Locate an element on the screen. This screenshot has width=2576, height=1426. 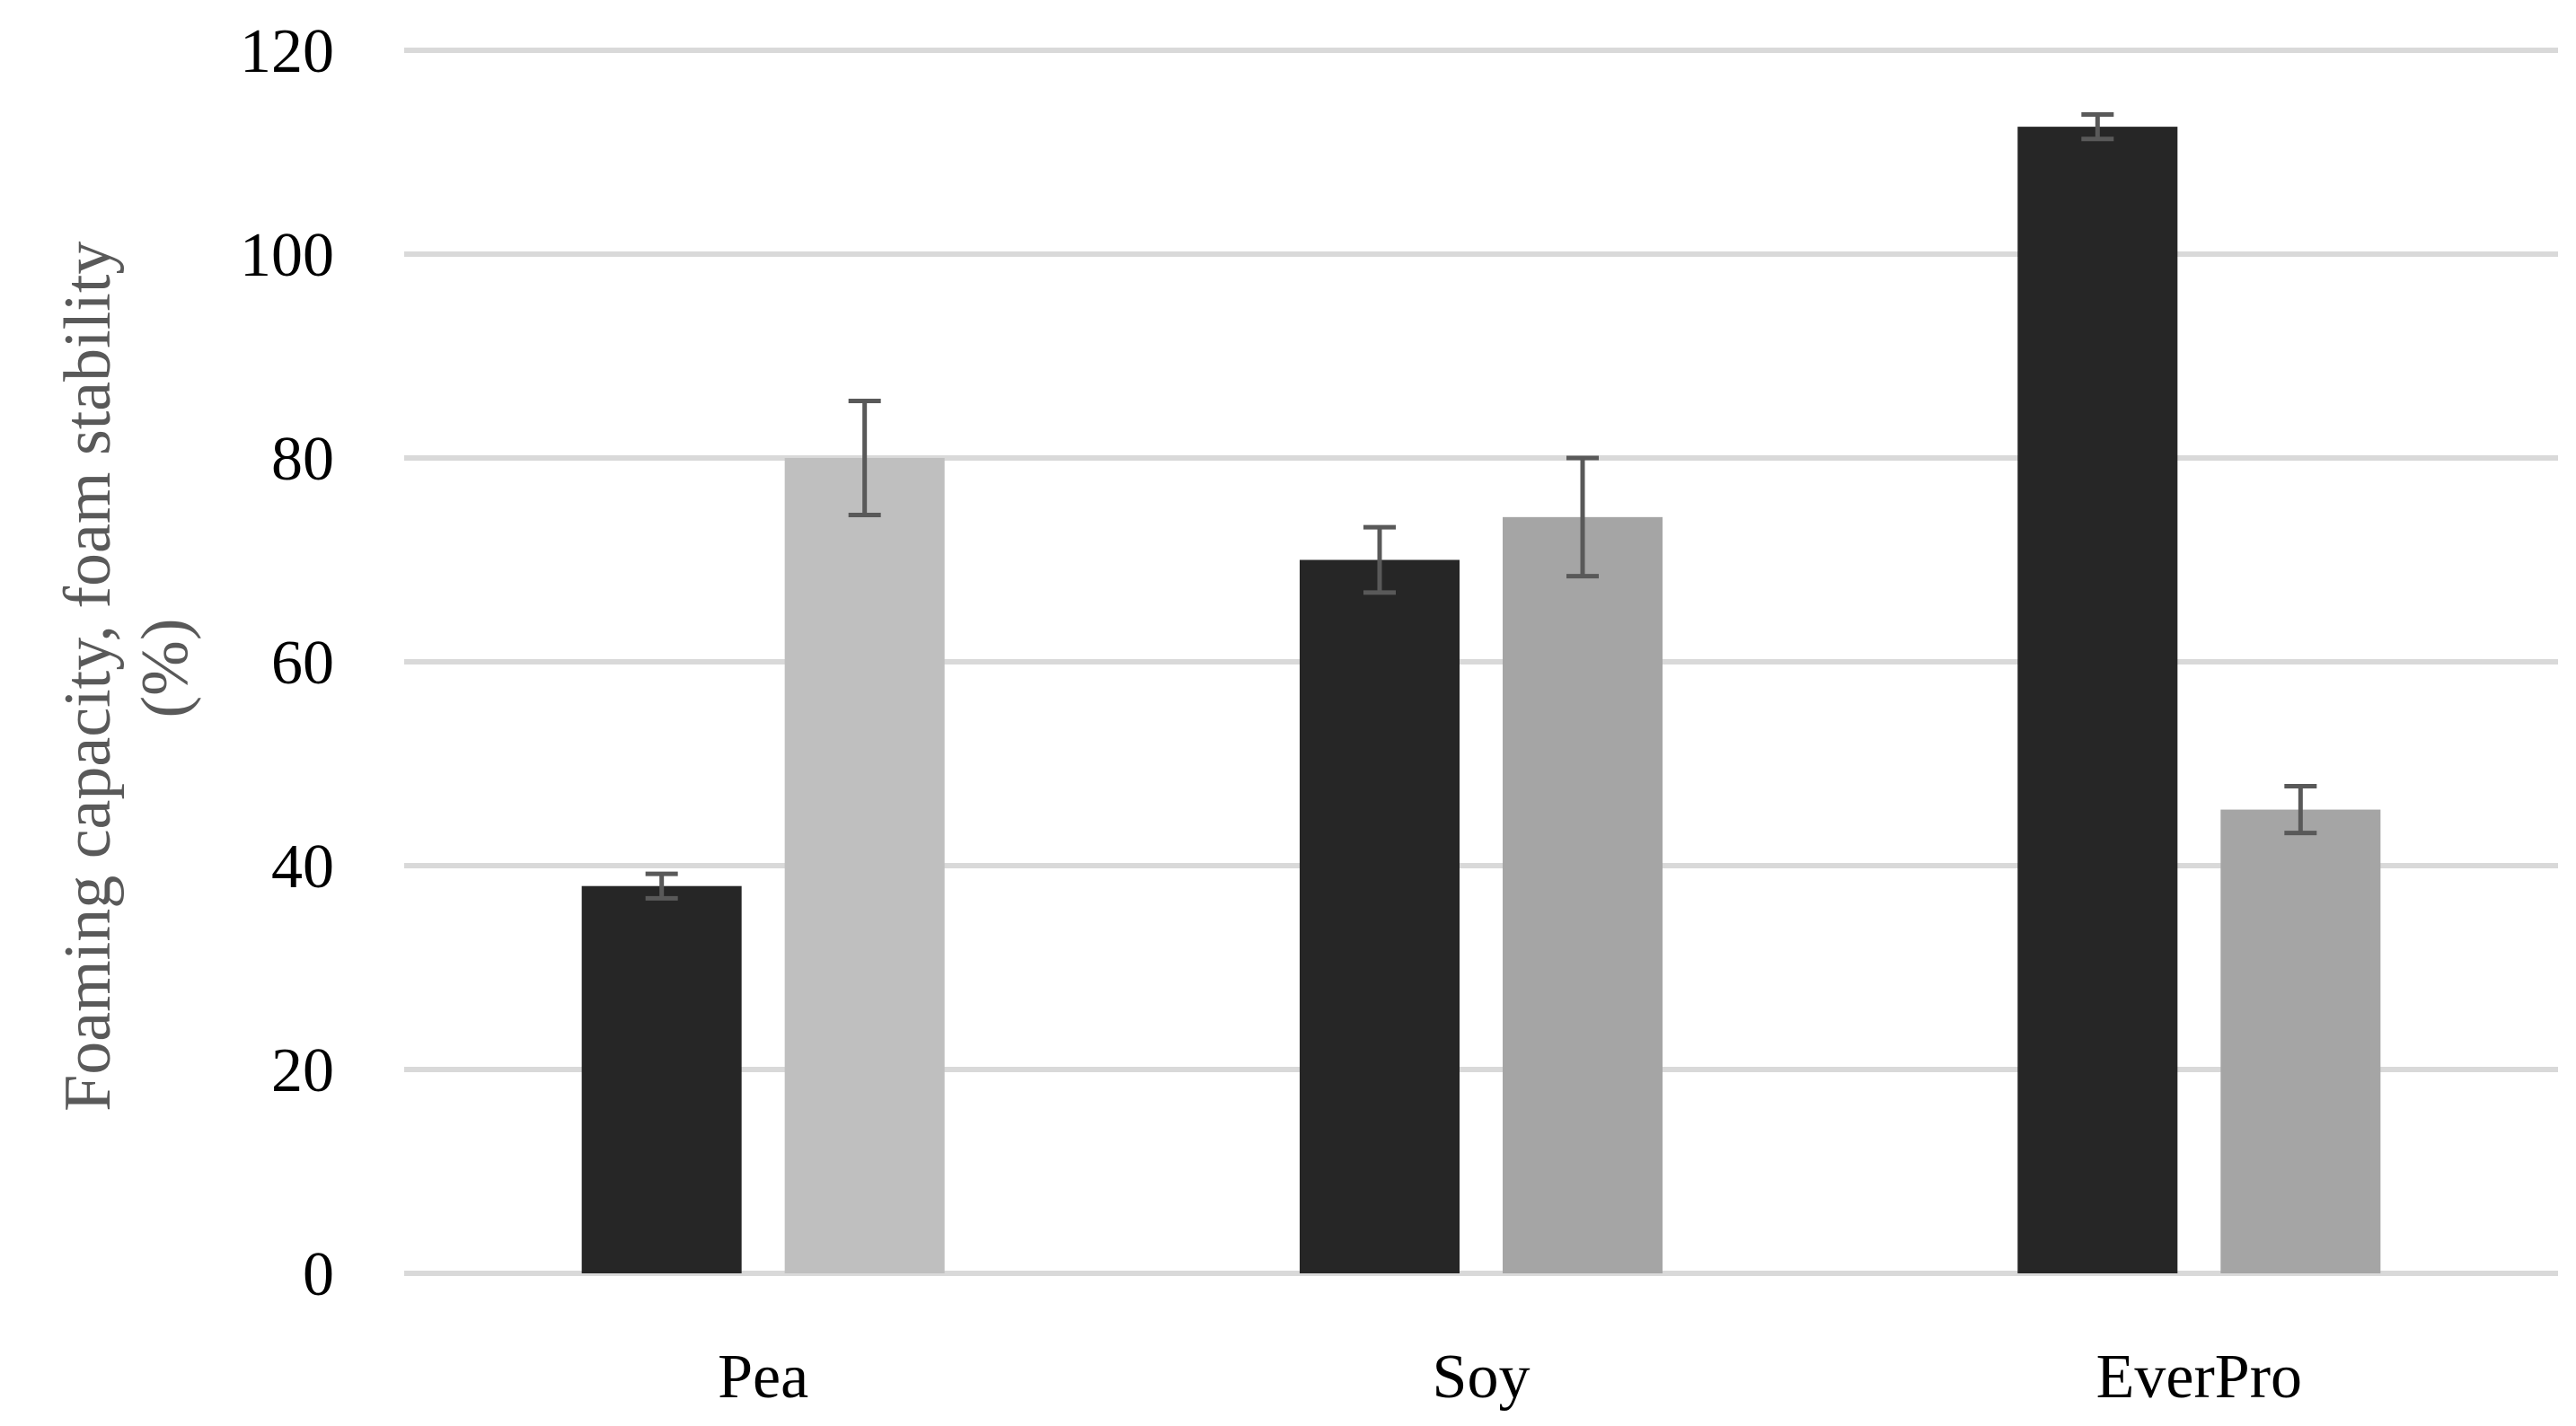
y-tick-label-0: 0 is located at coordinates (318, 1274).